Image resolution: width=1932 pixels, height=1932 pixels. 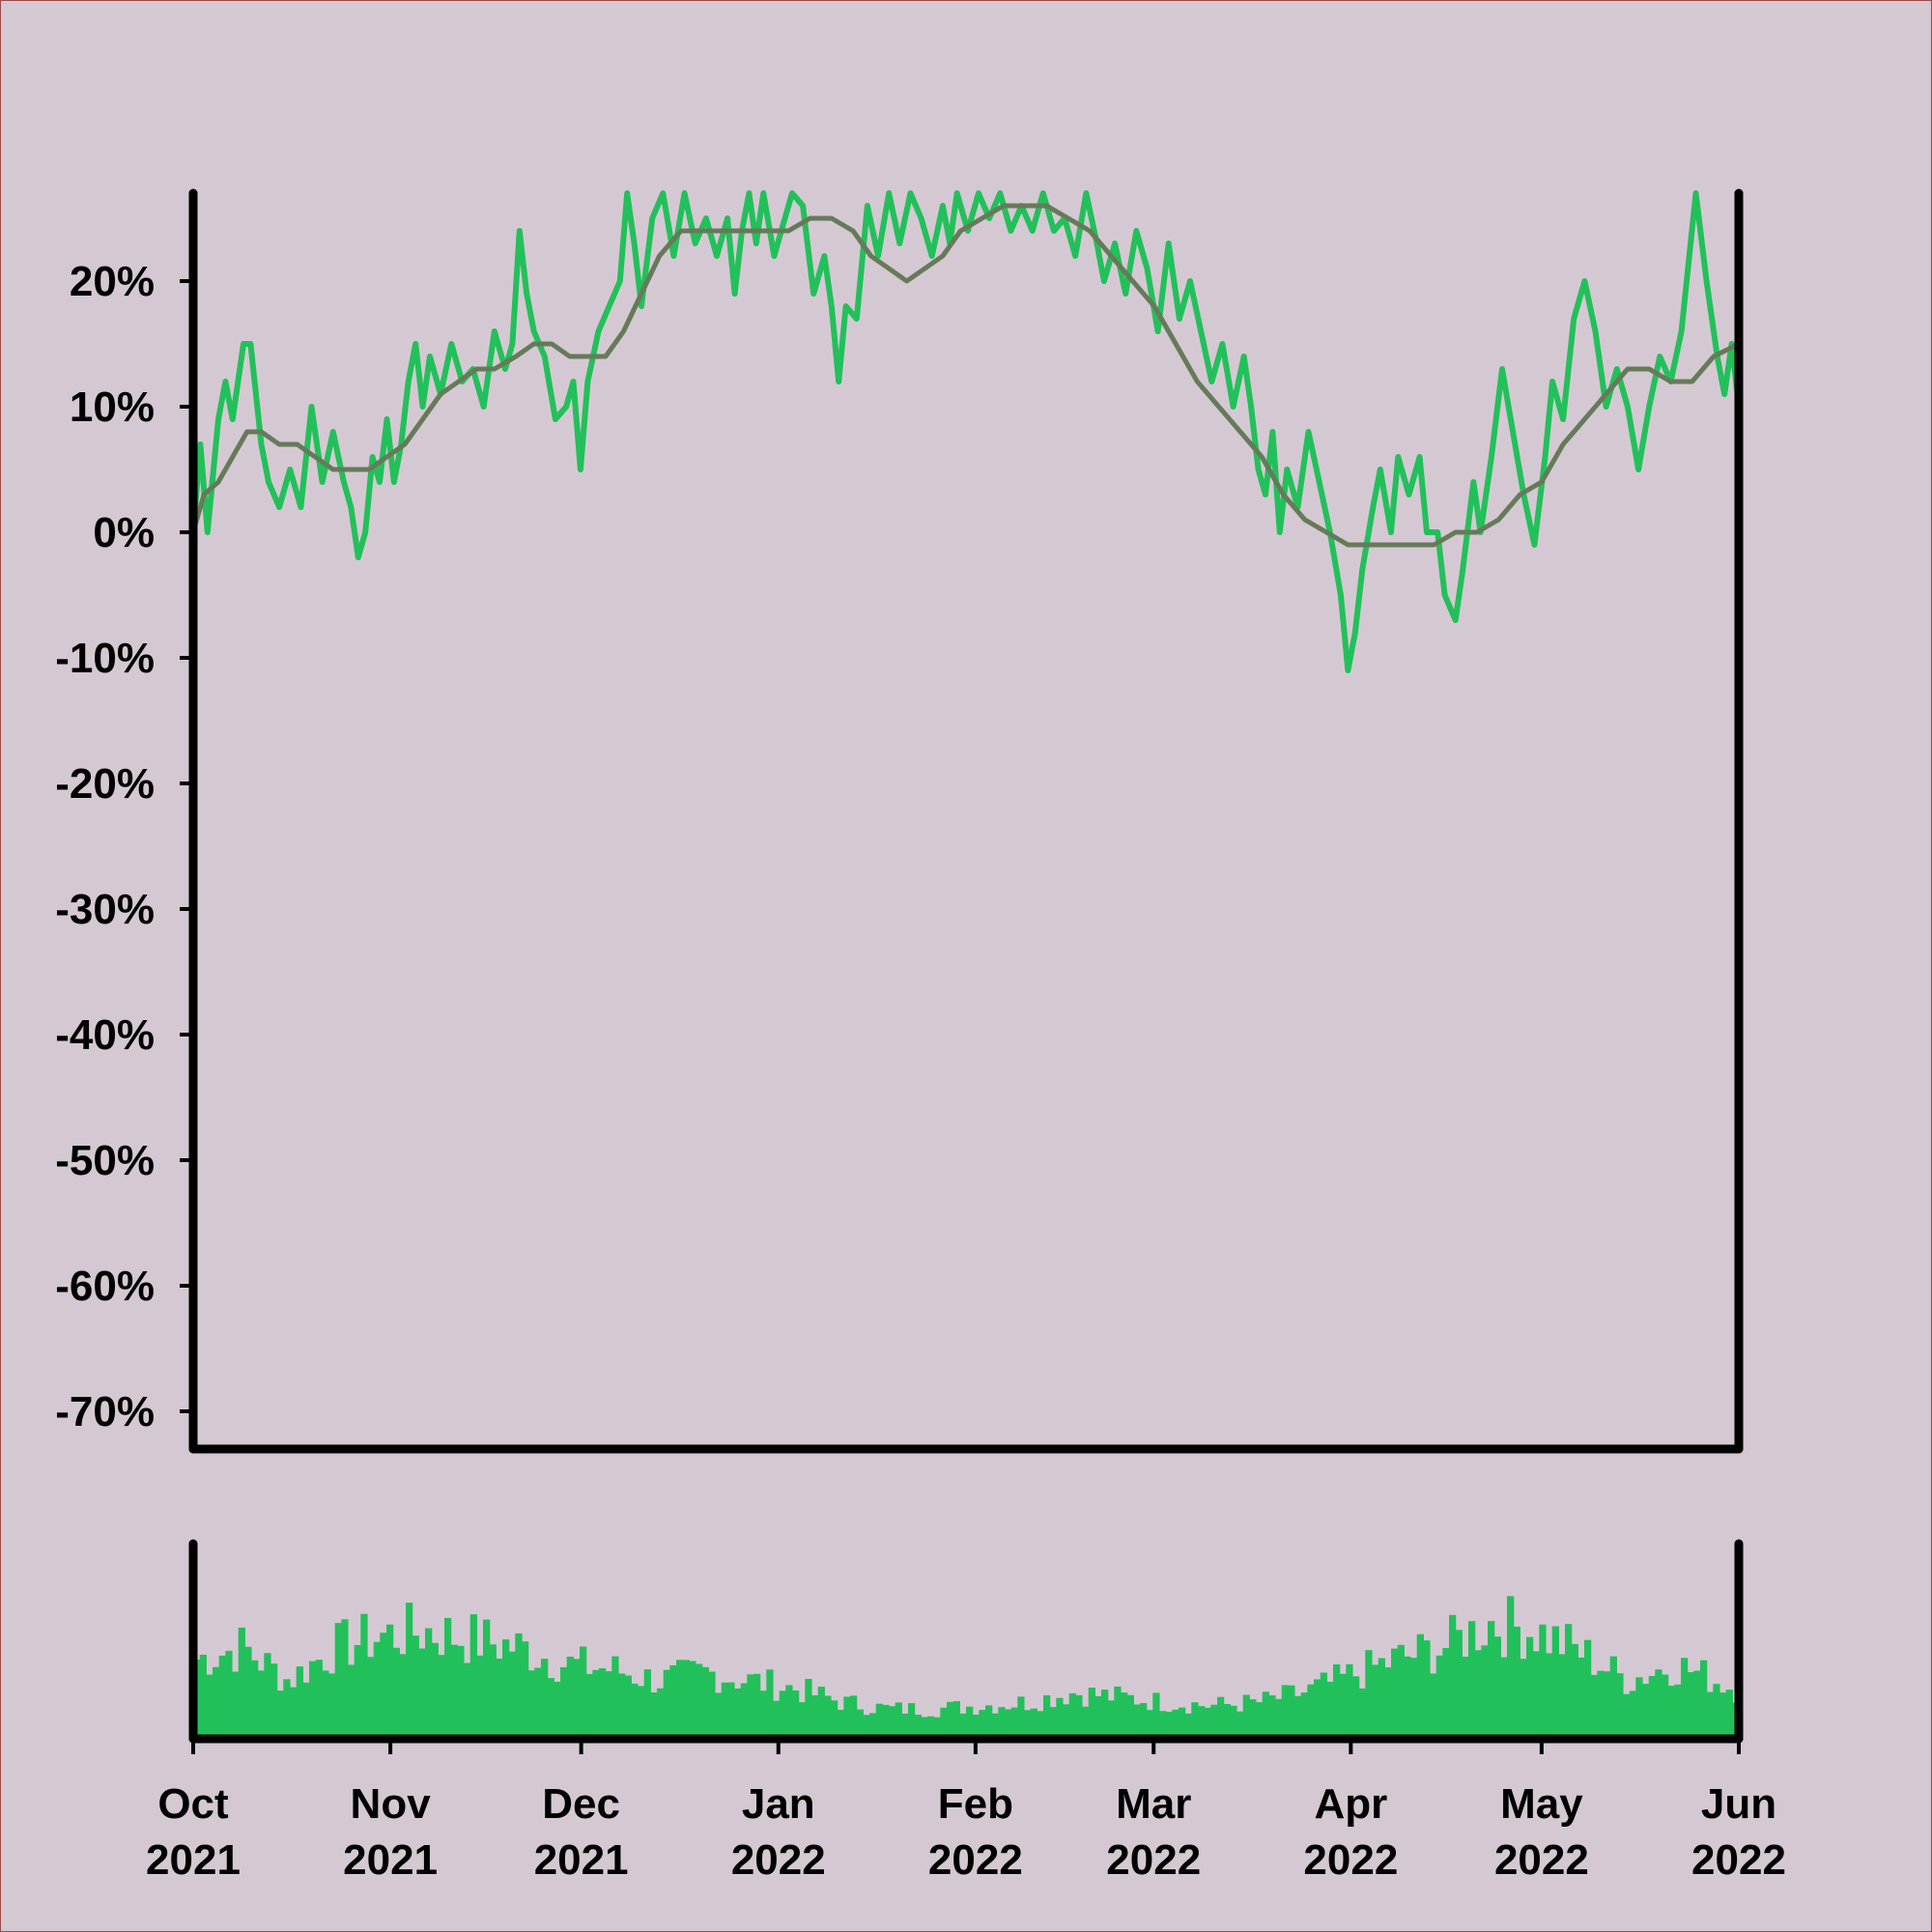 What do you see at coordinates (390, 1832) in the screenshot?
I see `x-tick-label: Nov 2021` at bounding box center [390, 1832].